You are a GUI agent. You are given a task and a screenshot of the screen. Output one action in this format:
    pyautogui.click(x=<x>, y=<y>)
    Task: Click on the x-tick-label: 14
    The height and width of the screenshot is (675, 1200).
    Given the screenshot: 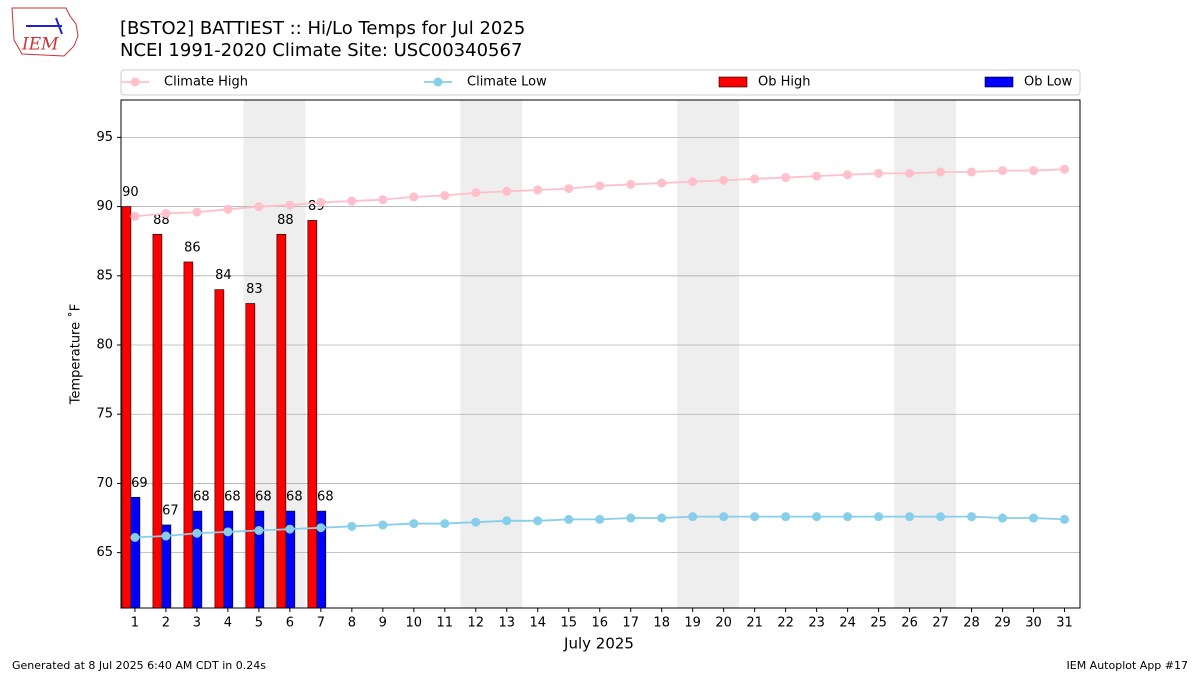 What is the action you would take?
    pyautogui.click(x=537, y=623)
    